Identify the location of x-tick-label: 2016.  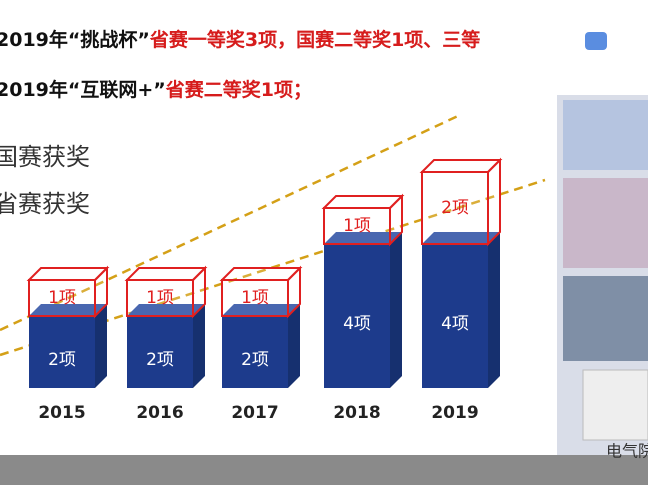
(159, 413).